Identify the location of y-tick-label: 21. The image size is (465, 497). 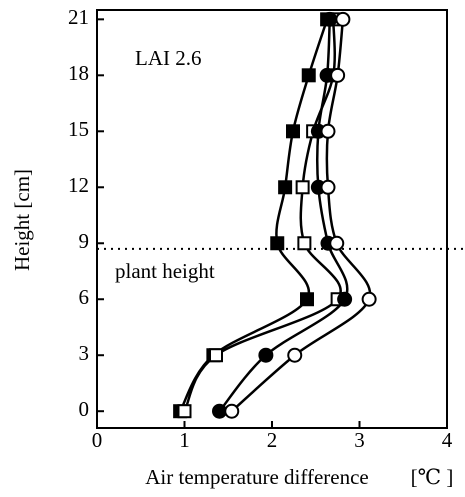
(78, 17).